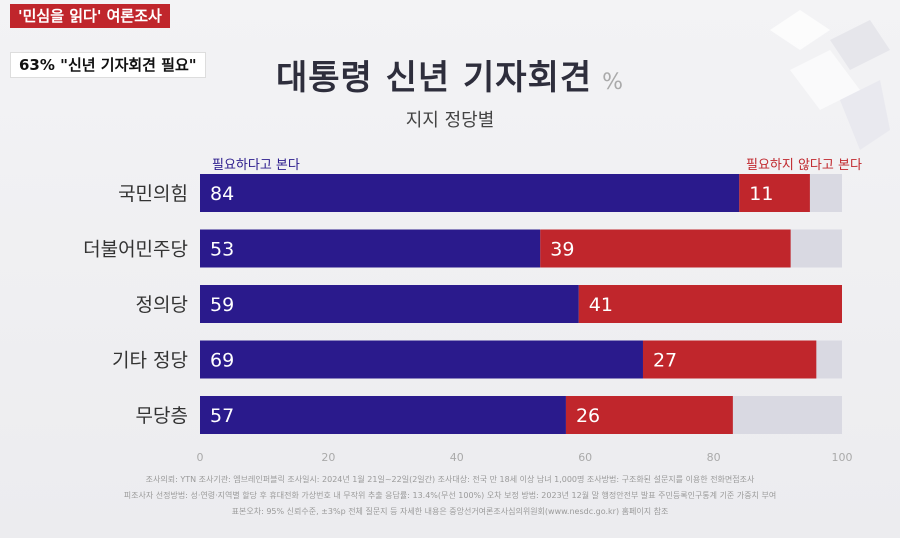  What do you see at coordinates (613, 82) in the screenshot?
I see `chart-unit: %` at bounding box center [613, 82].